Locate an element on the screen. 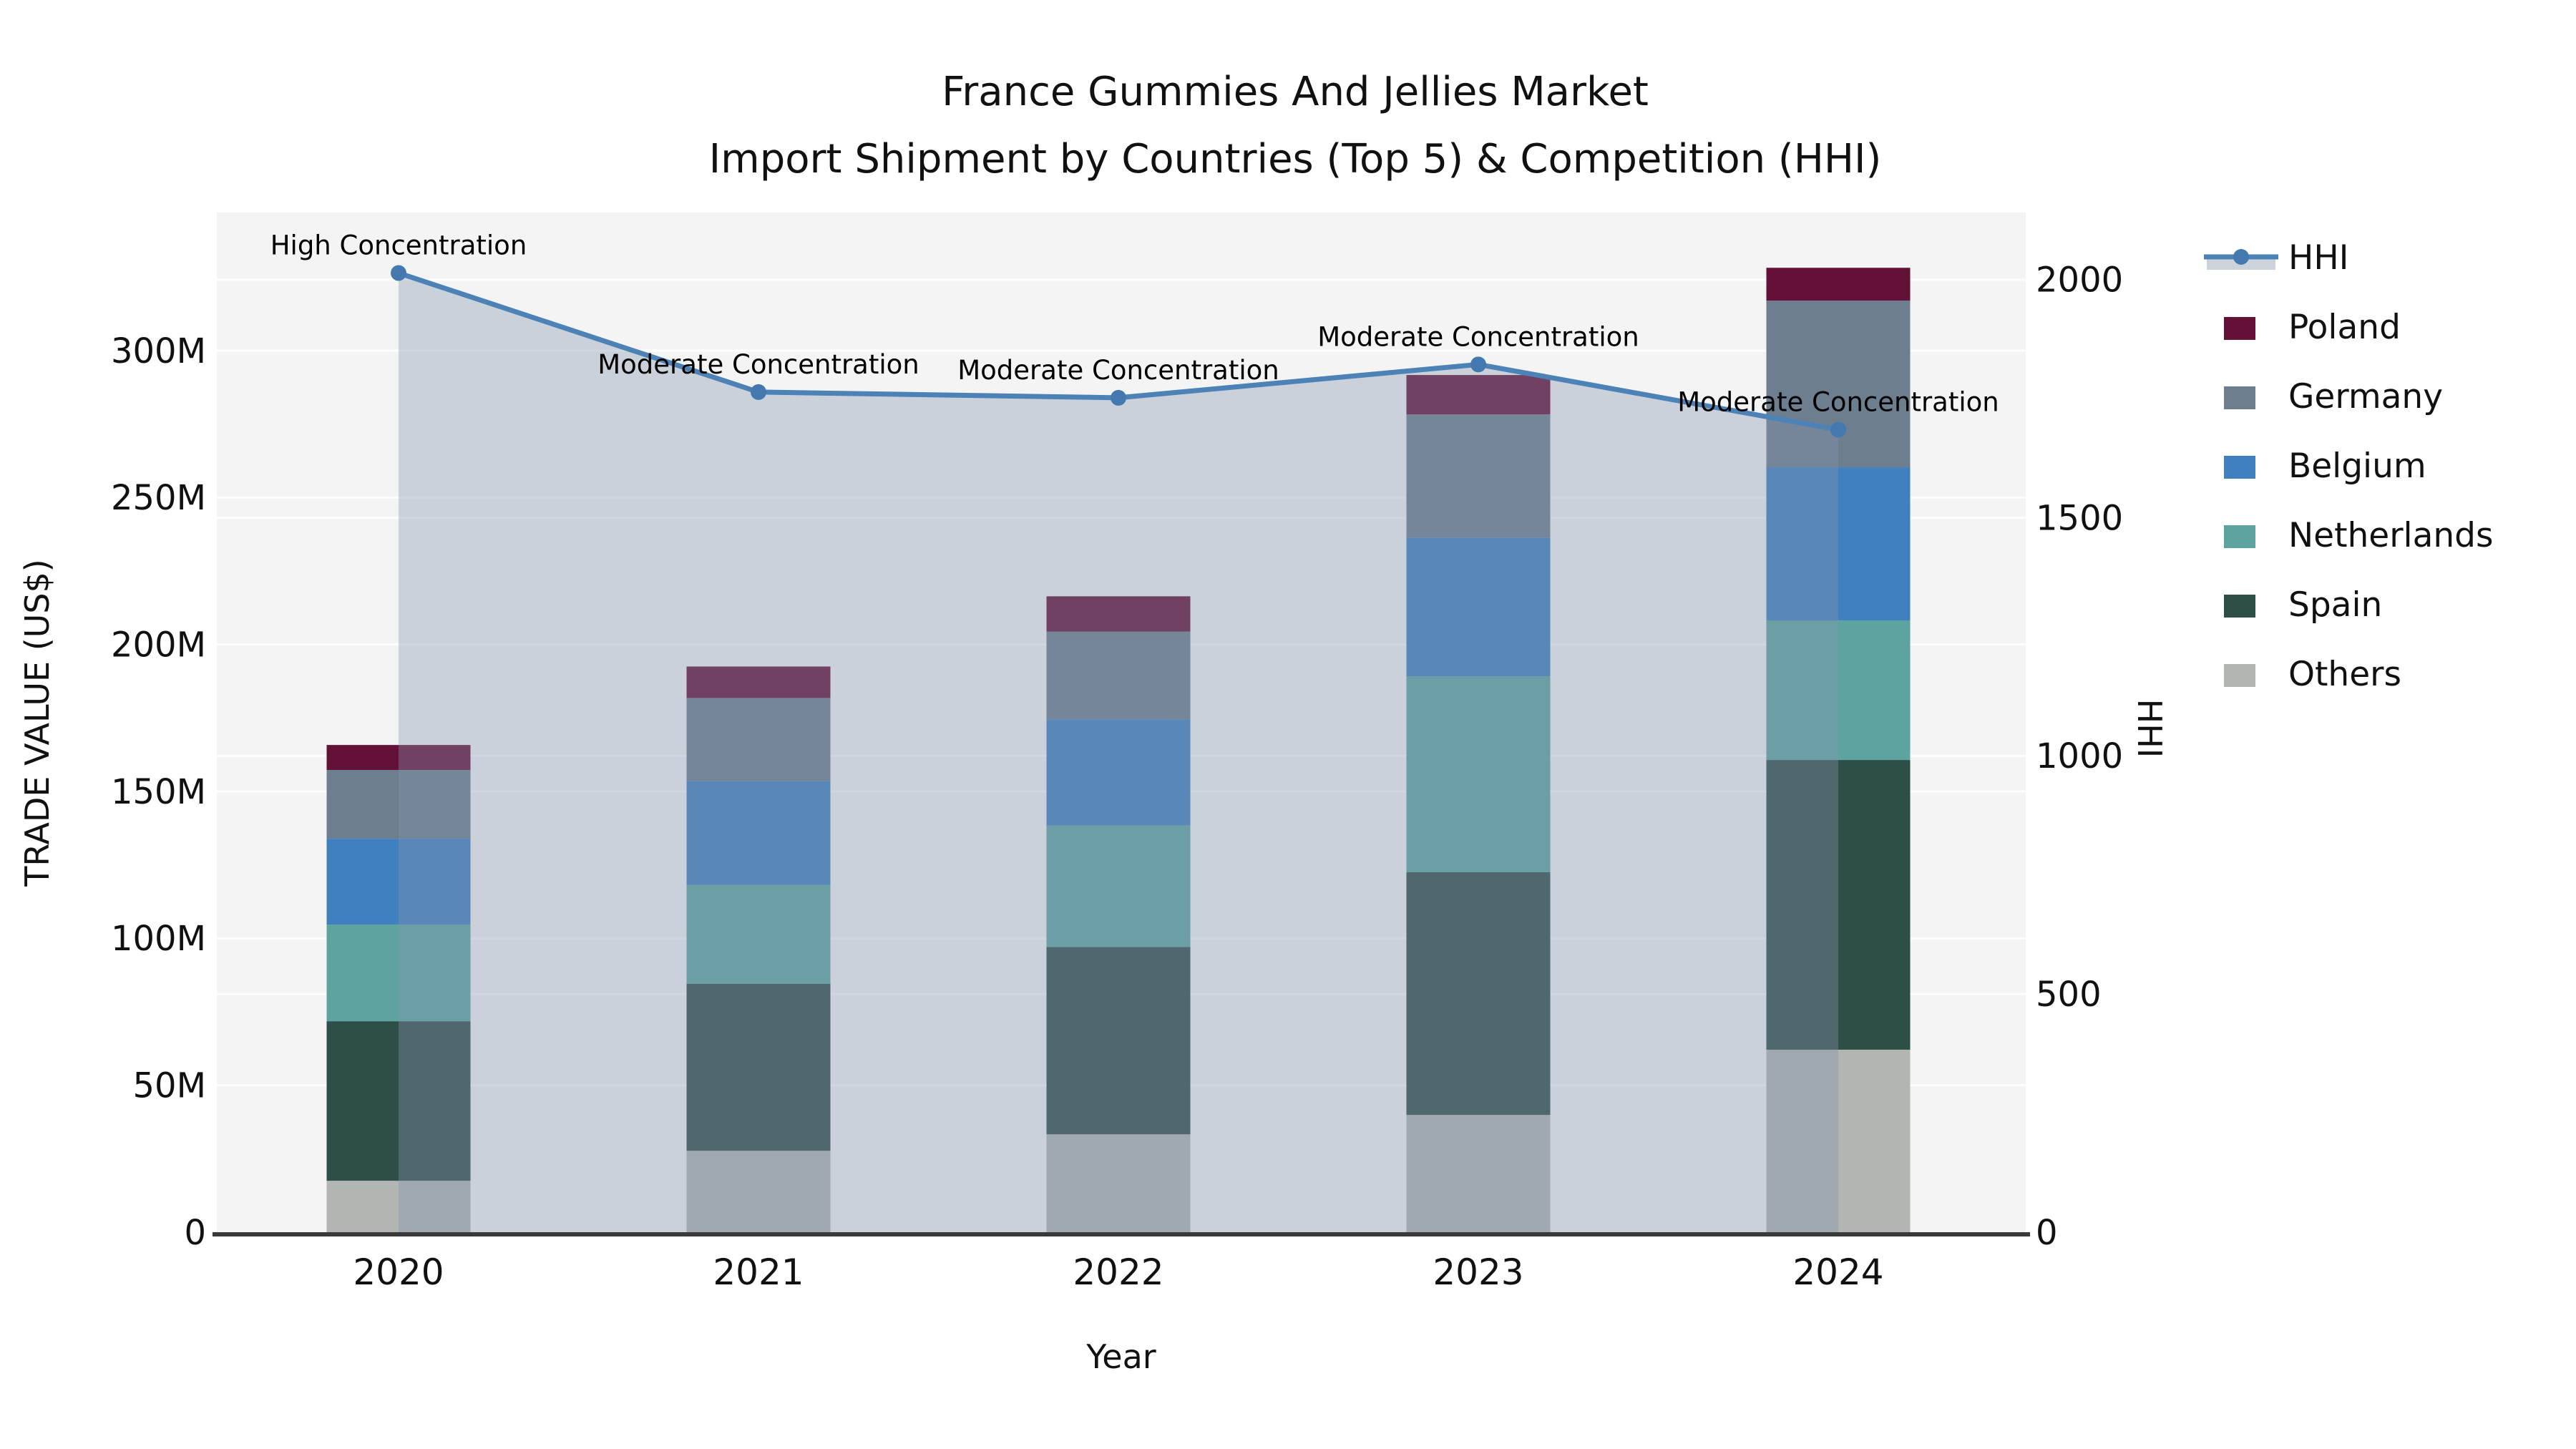 The height and width of the screenshot is (1449, 2576). poland-color-swatch-icon is located at coordinates (2241, 327).